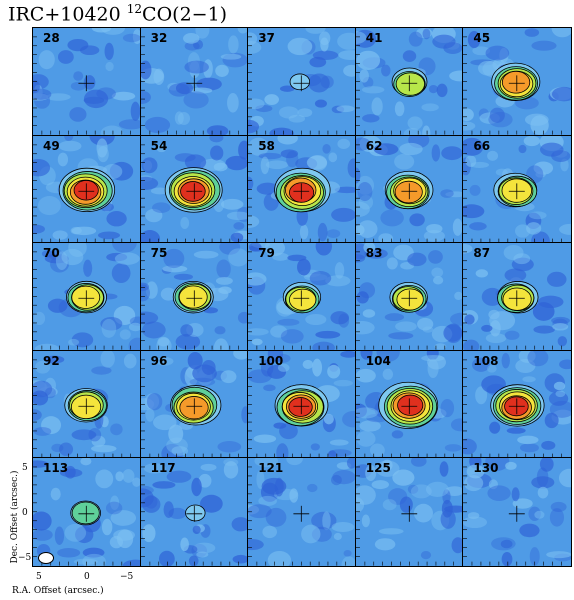 The image size is (574, 600). I want to click on channel-panel: 117, so click(194, 512).